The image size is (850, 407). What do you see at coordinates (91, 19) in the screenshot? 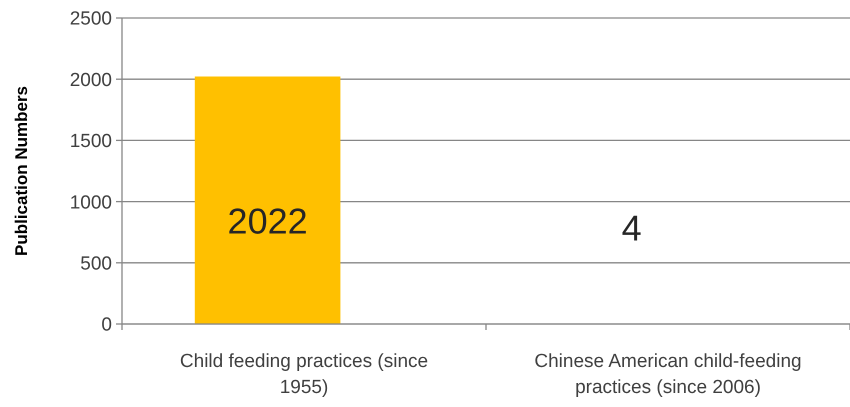
I see `y-tick-label: 2500` at bounding box center [91, 19].